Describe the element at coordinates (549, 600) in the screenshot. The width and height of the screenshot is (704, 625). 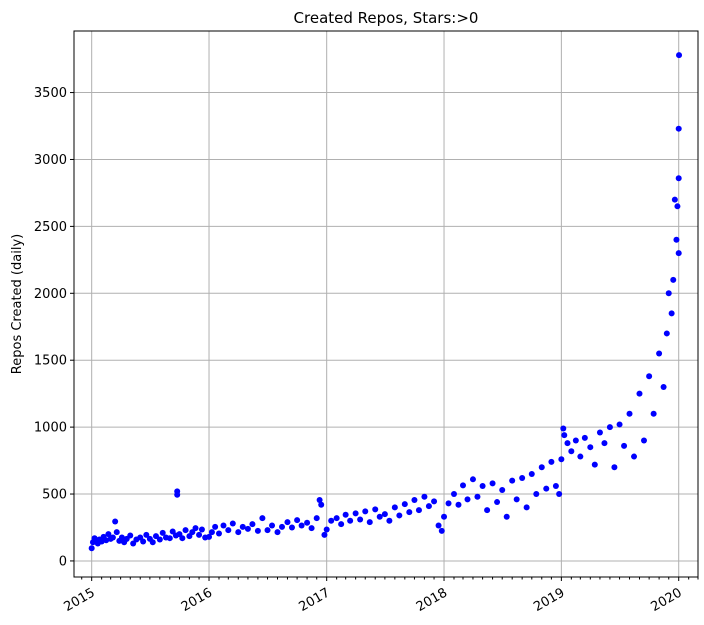
I see `x-tick-label: 2019` at that location.